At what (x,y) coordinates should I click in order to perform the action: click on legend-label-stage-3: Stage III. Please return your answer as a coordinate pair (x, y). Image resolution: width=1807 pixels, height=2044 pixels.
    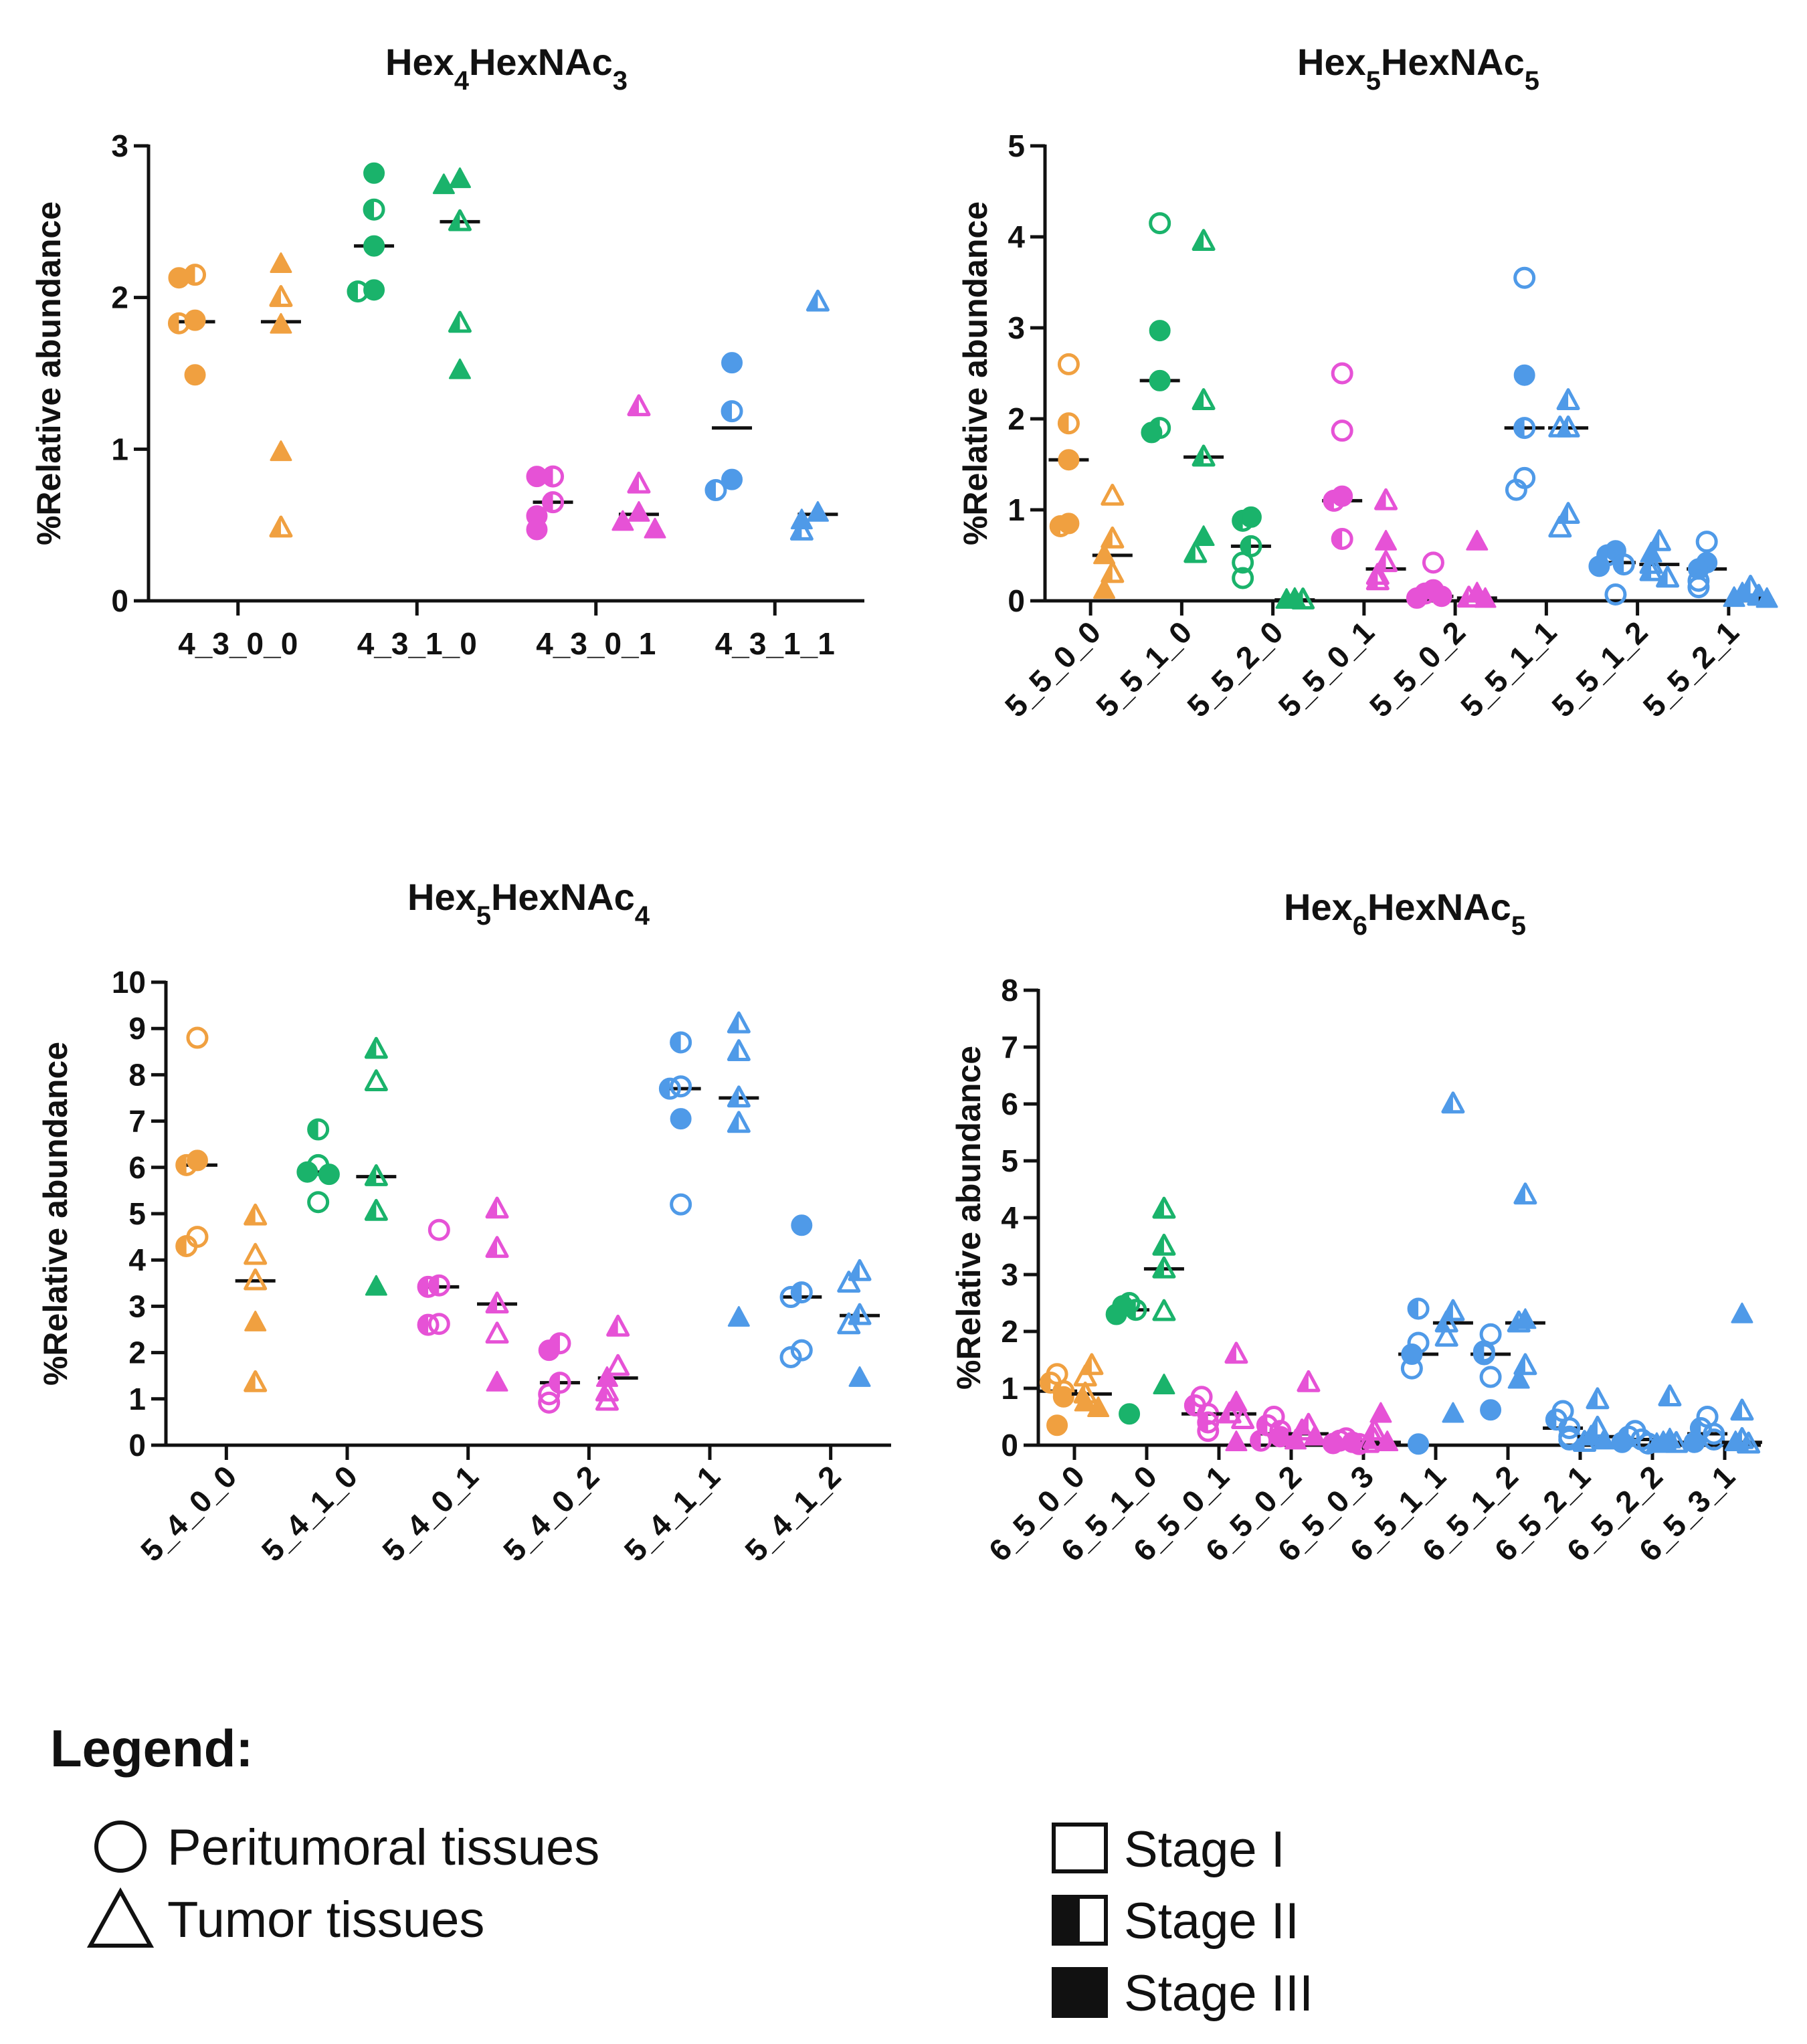
    Looking at the image, I should click on (1218, 1993).